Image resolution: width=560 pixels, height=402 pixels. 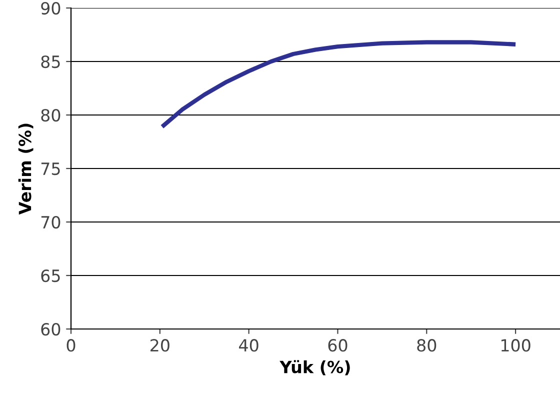 I want to click on y-tick-label: 65, so click(x=50, y=275).